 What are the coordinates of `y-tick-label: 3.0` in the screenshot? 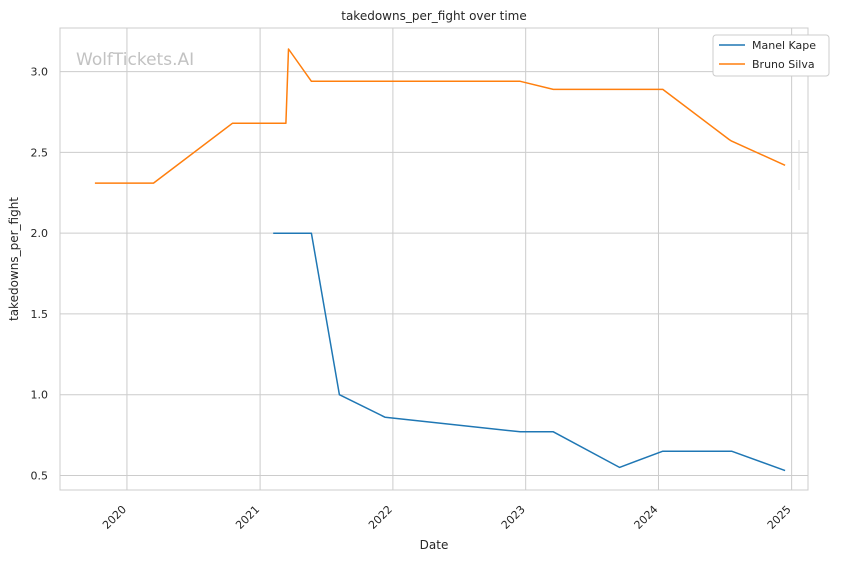 It's located at (40, 72).